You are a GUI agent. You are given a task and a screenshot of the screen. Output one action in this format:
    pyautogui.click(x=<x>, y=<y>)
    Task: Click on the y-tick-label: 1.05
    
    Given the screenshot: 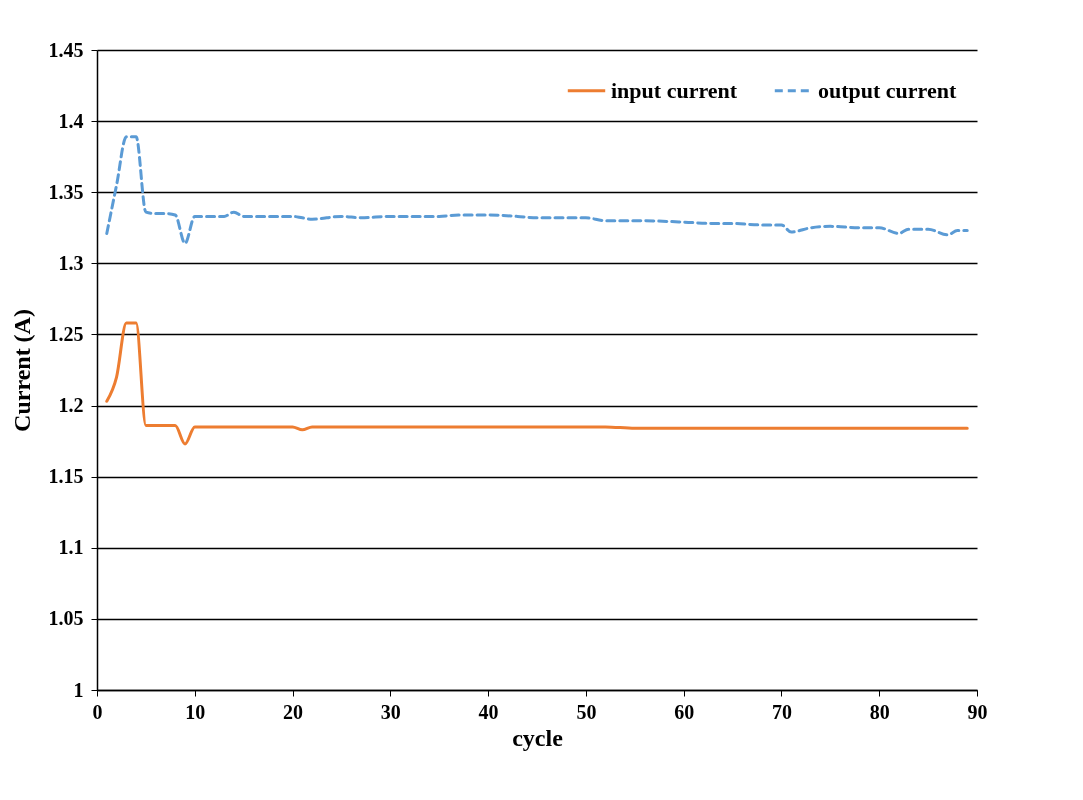 What is the action you would take?
    pyautogui.click(x=66, y=618)
    